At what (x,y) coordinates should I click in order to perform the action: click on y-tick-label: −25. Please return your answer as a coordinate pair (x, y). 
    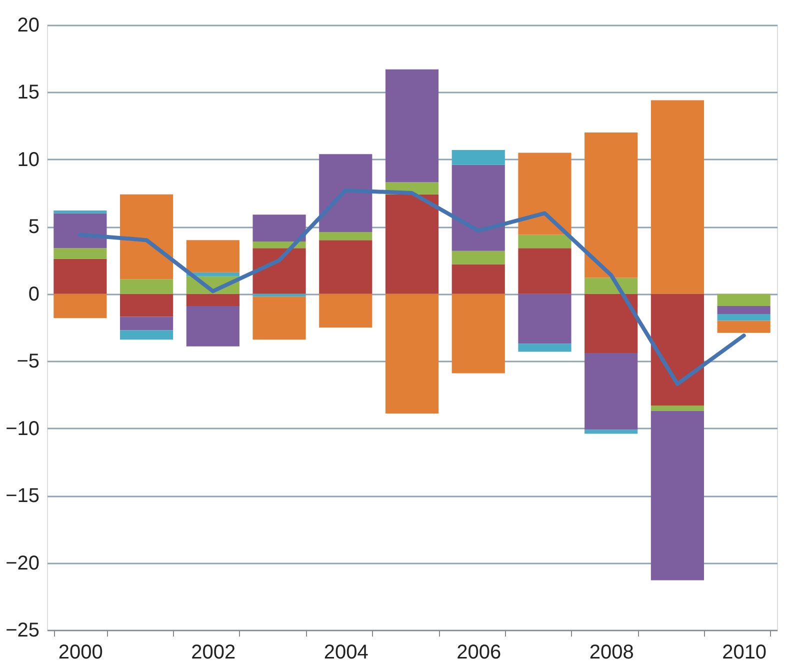
    Looking at the image, I should click on (23, 631).